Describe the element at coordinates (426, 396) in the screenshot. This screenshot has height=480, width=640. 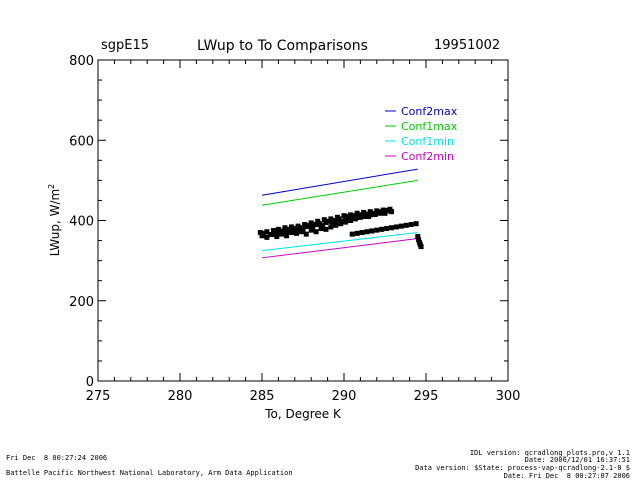
I see `x-tick-label: 295` at that location.